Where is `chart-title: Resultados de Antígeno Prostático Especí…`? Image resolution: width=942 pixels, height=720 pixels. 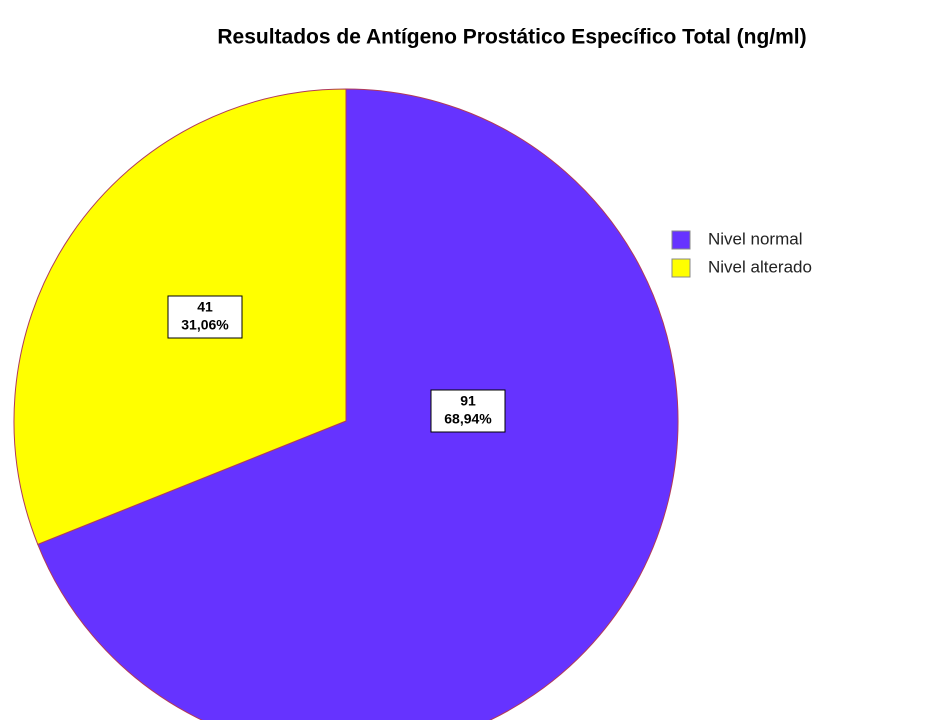
chart-title: Resultados de Antígeno Prostático Especí… is located at coordinates (511, 37).